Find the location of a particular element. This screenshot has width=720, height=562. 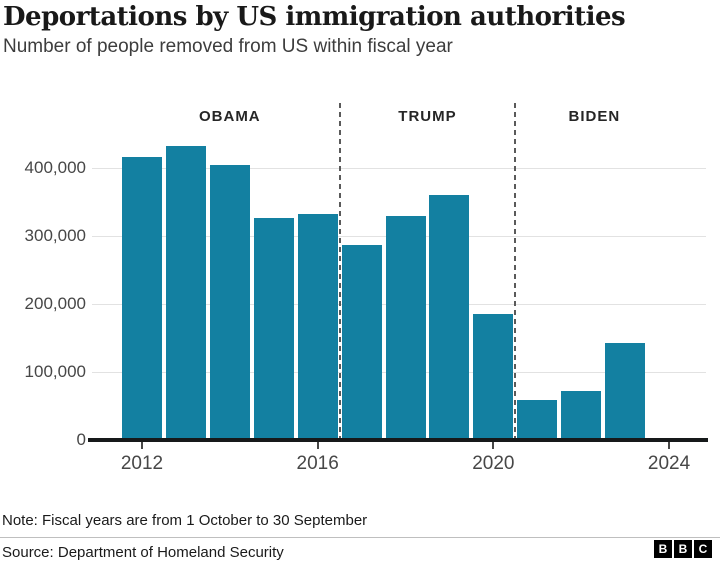

x-axis-line is located at coordinates (398, 440).